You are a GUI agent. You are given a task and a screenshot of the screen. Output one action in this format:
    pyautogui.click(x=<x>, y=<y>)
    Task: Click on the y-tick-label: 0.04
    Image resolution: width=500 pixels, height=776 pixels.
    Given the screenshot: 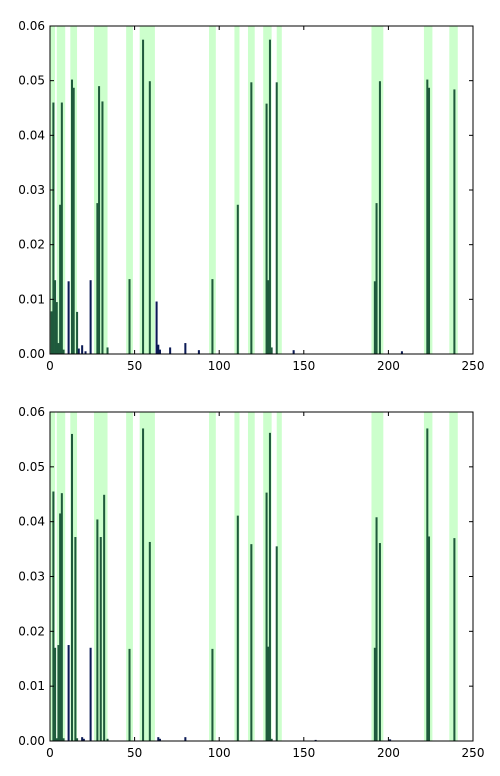 What is the action you would take?
    pyautogui.click(x=31, y=522)
    